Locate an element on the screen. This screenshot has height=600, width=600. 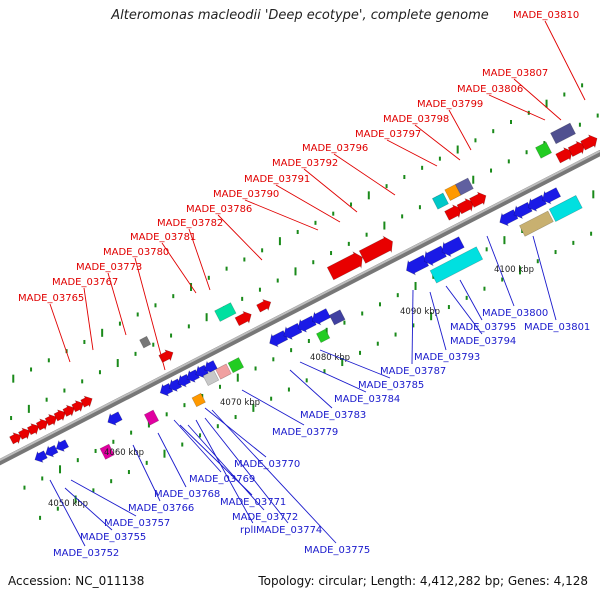
gene-block-orange is located at coordinates (198, 400).